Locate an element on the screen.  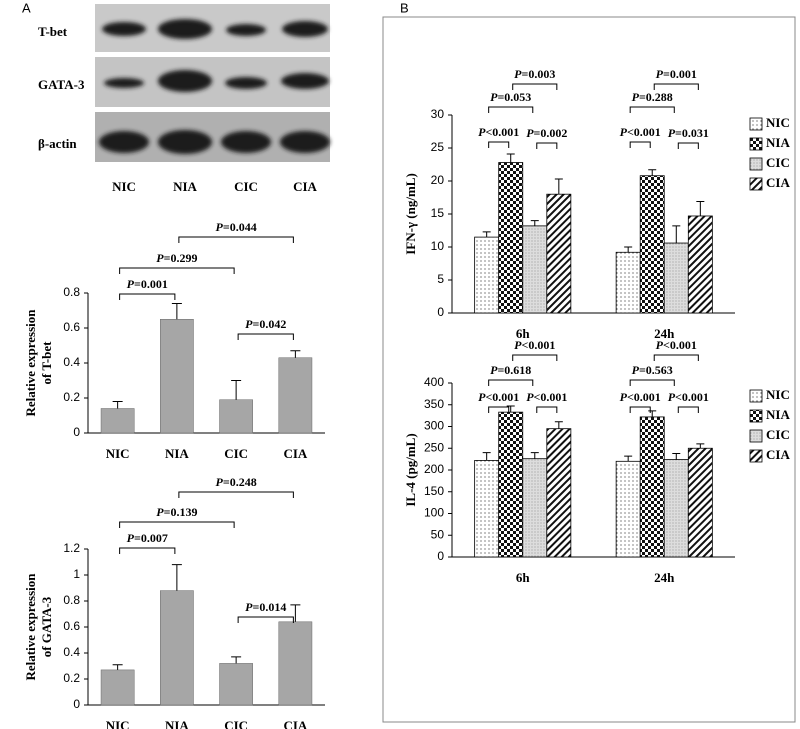
p-value: P=0.248 is located at coordinates (236, 482).